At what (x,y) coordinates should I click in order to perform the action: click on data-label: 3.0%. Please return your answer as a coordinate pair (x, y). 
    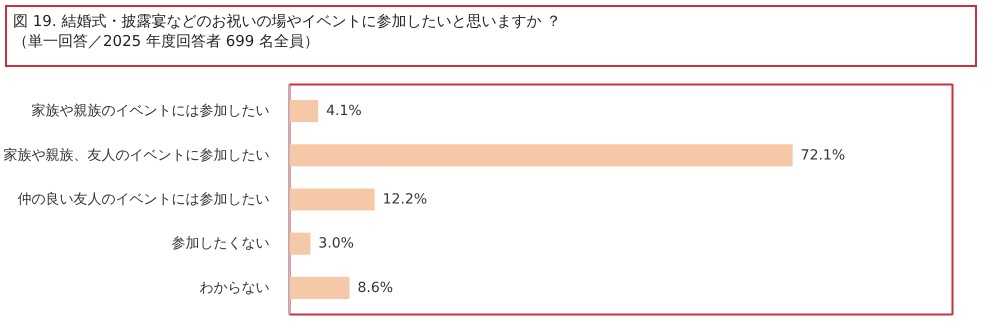
    Looking at the image, I should click on (336, 244).